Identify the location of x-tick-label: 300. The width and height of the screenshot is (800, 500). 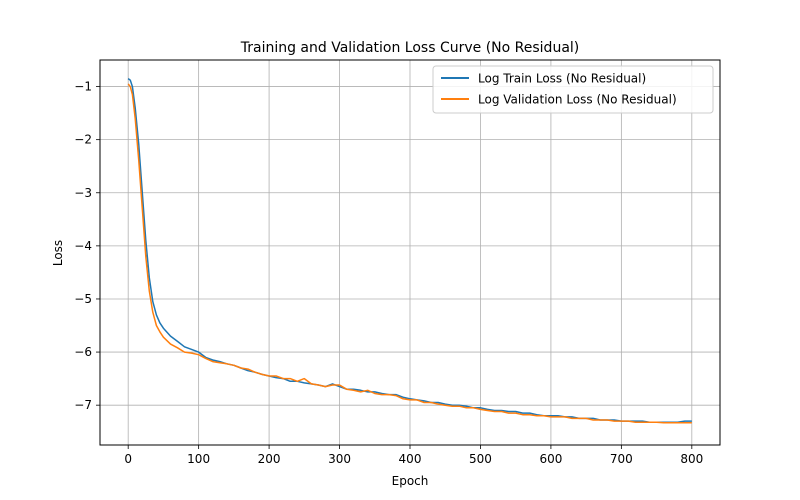
(339, 459).